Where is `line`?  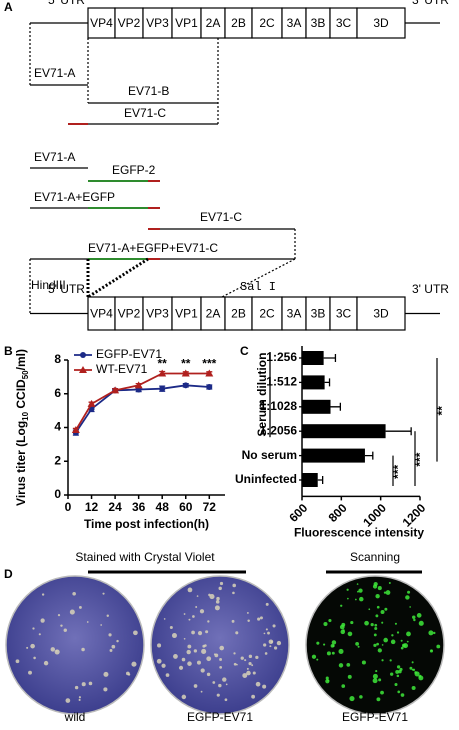
line is located at coordinates (118, 278).